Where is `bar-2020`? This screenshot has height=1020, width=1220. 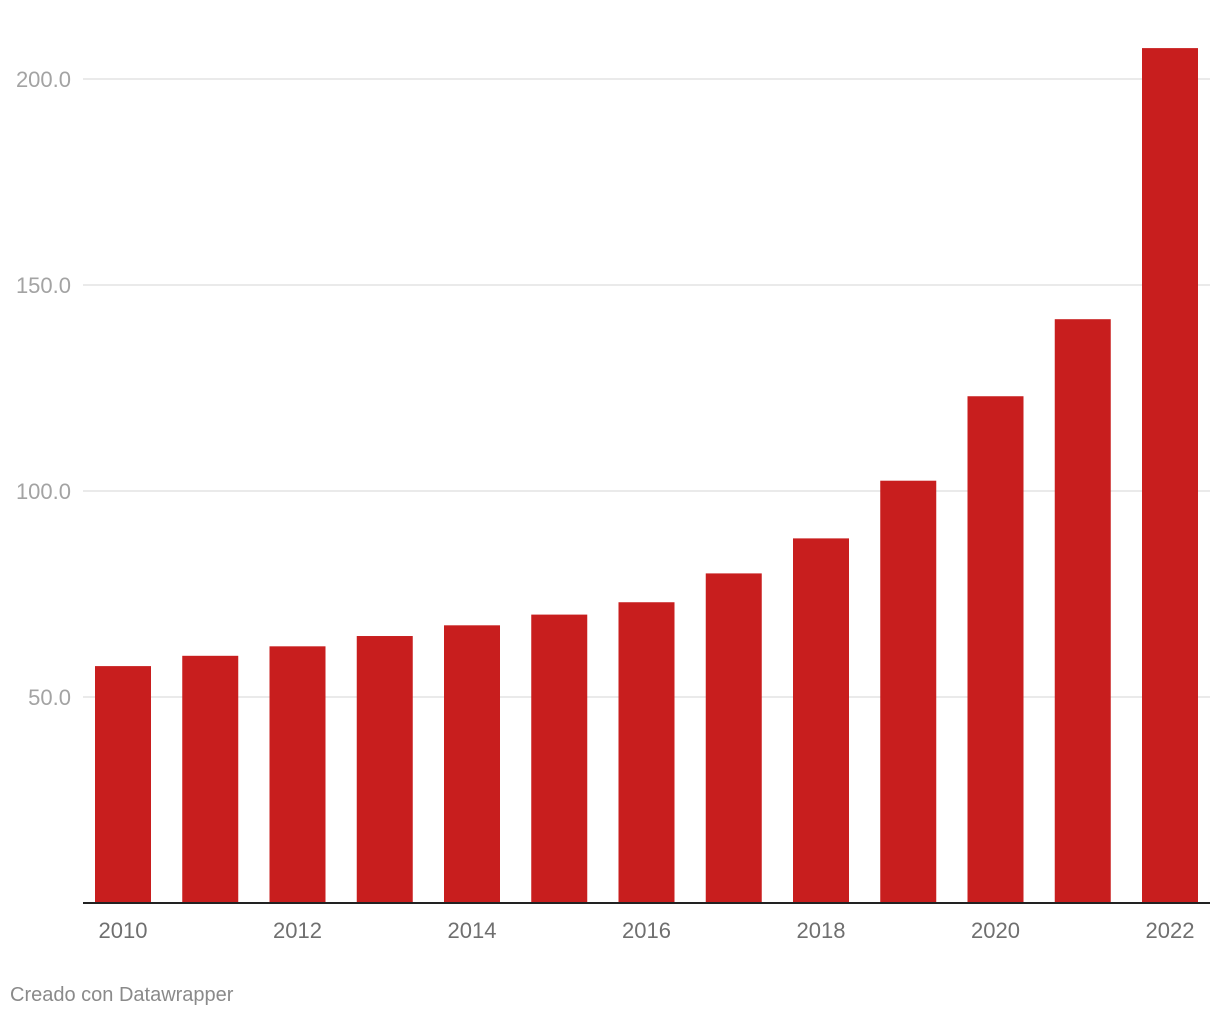
bar-2020 is located at coordinates (995, 649).